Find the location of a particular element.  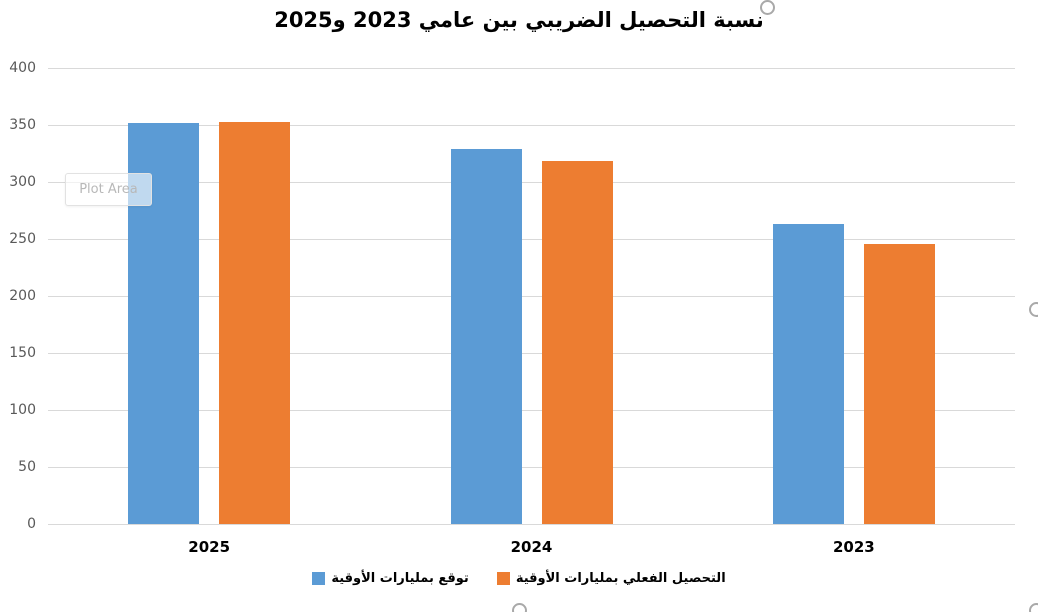

legend-item: التحصيل الفعلي بمليارات الأوقية is located at coordinates (611, 578).